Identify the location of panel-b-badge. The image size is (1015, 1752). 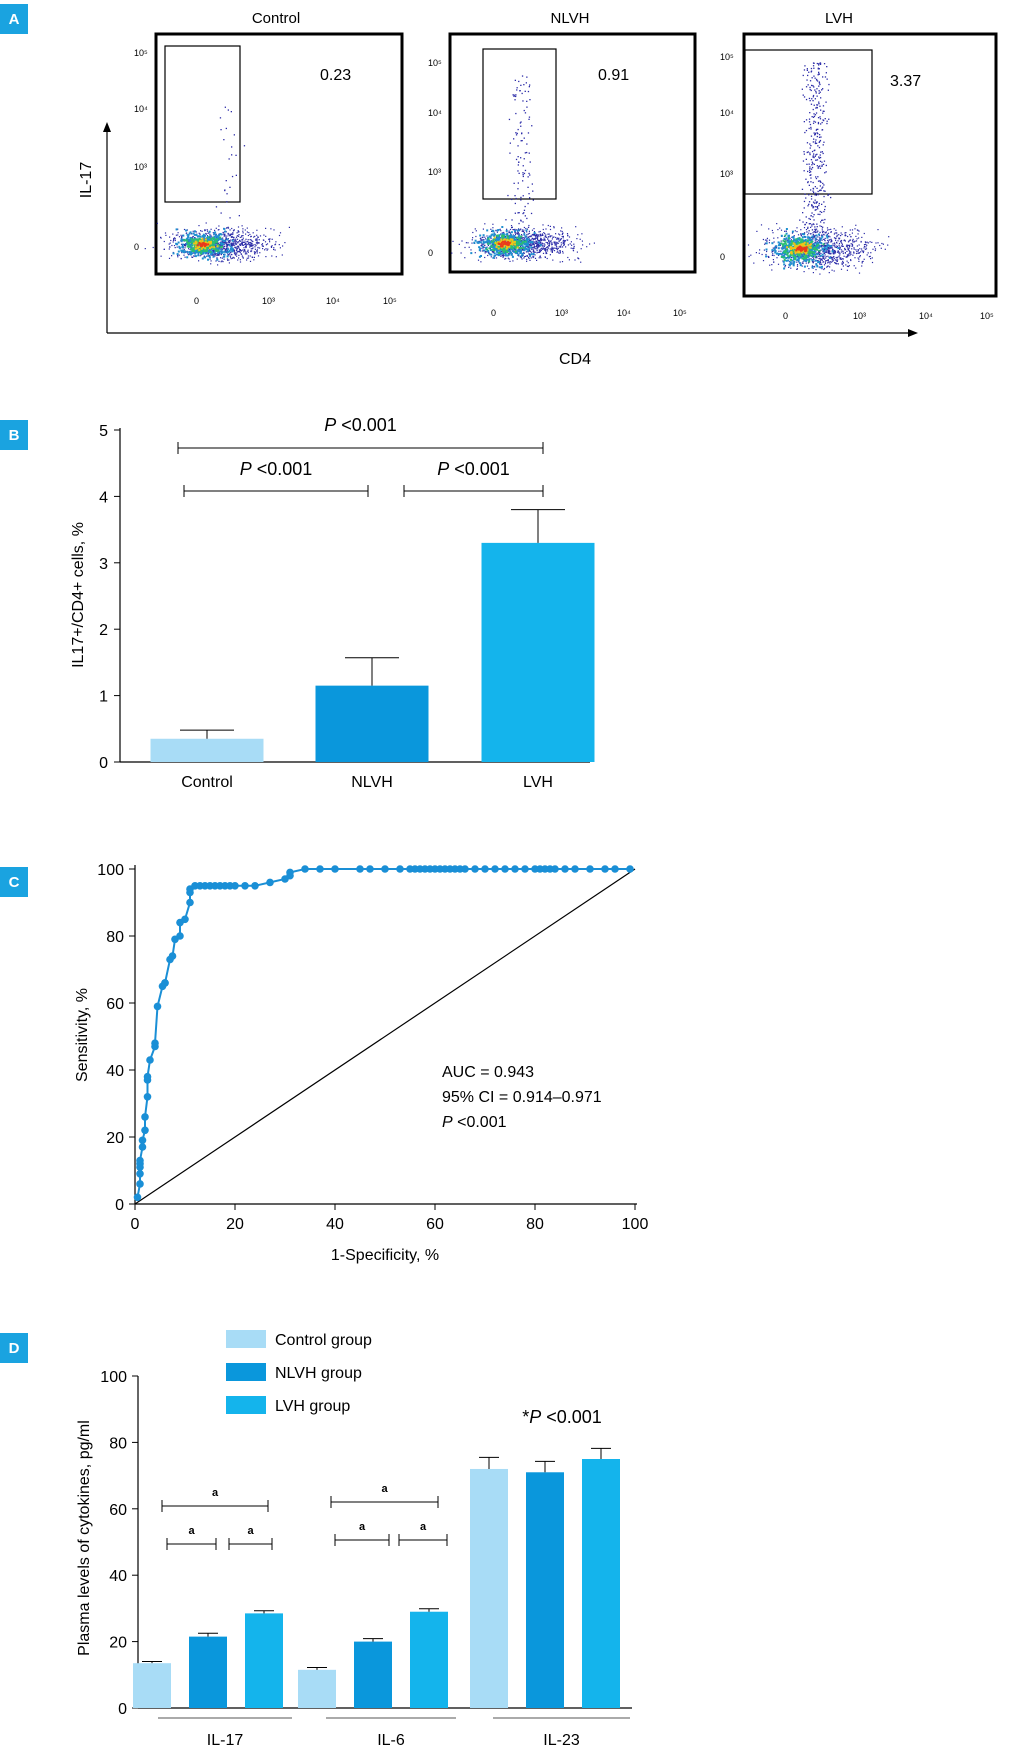
(14, 435).